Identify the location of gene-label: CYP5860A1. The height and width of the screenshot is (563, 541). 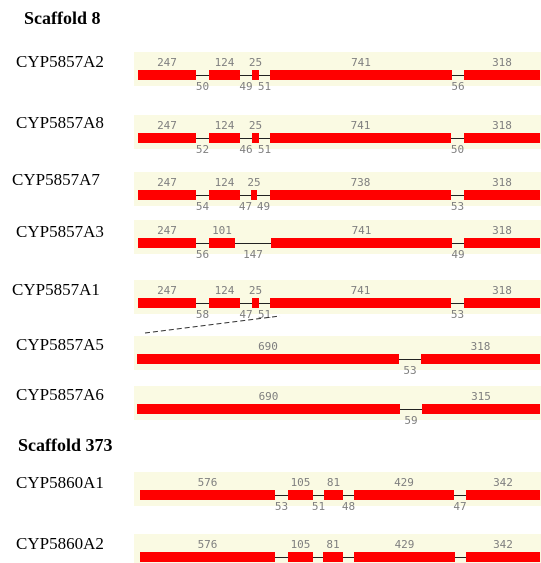
(60, 482).